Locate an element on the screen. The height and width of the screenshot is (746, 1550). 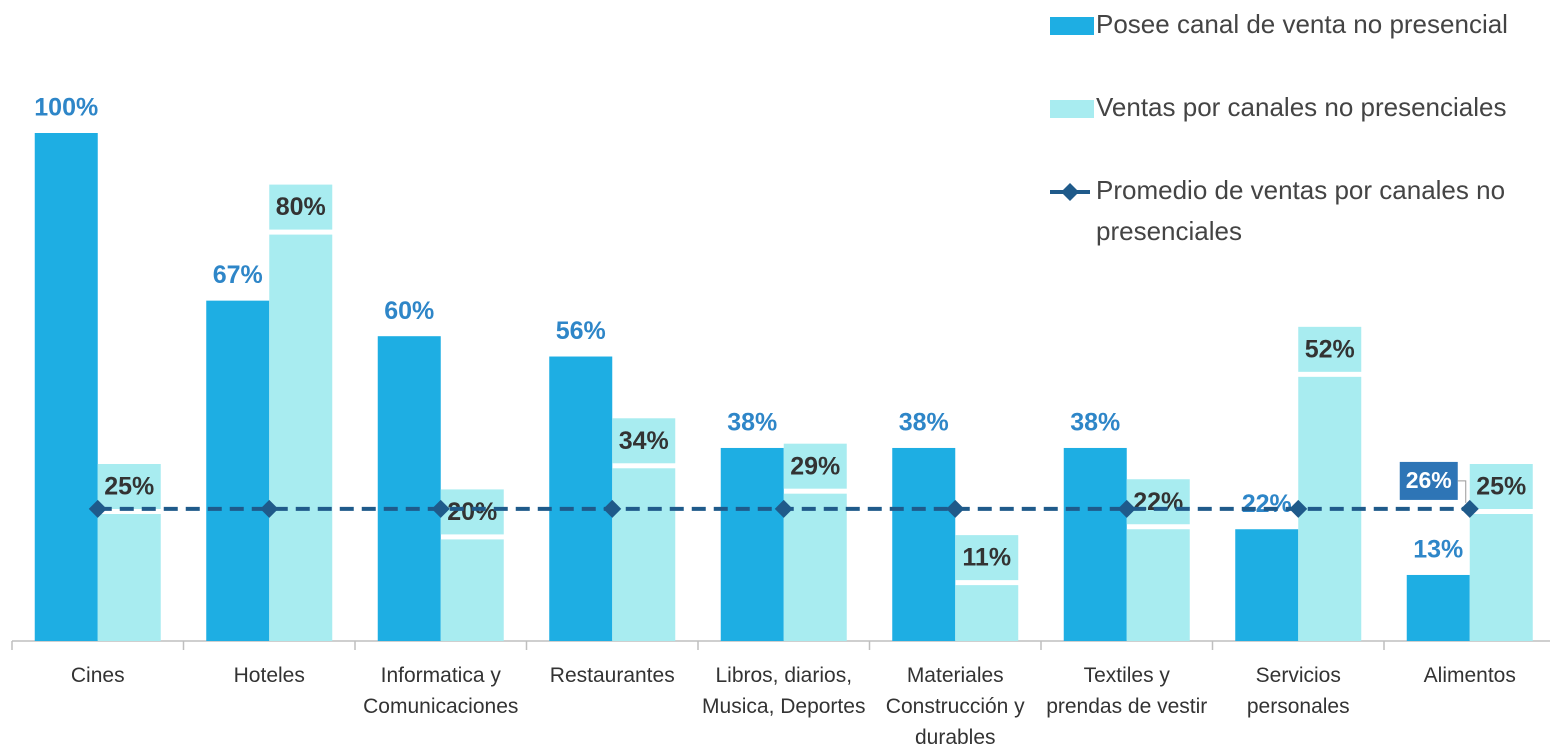
leader-line is located at coordinates (1462, 491).